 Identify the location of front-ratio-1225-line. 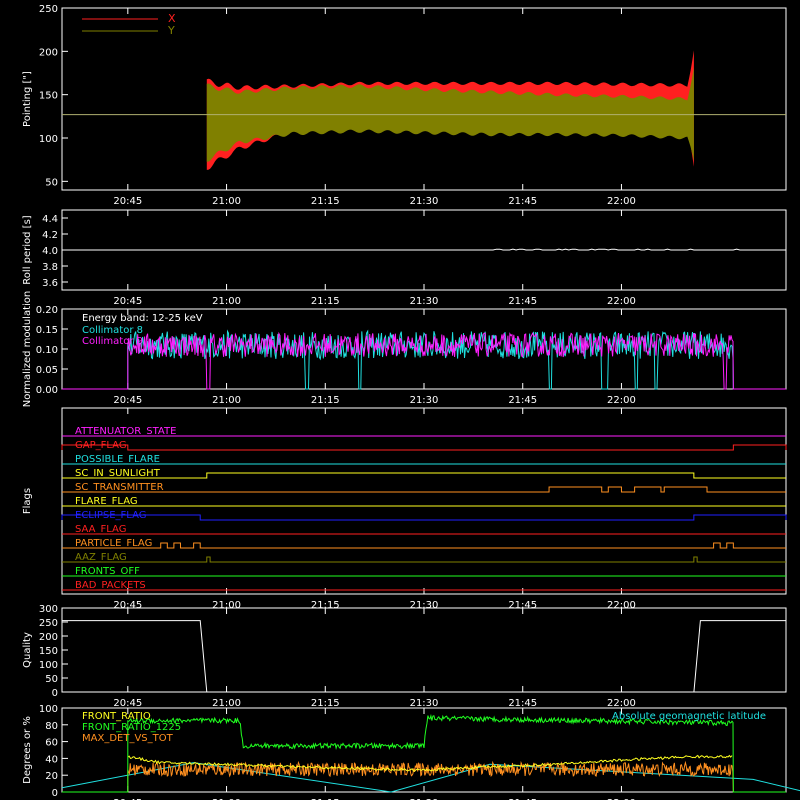
(424, 753).